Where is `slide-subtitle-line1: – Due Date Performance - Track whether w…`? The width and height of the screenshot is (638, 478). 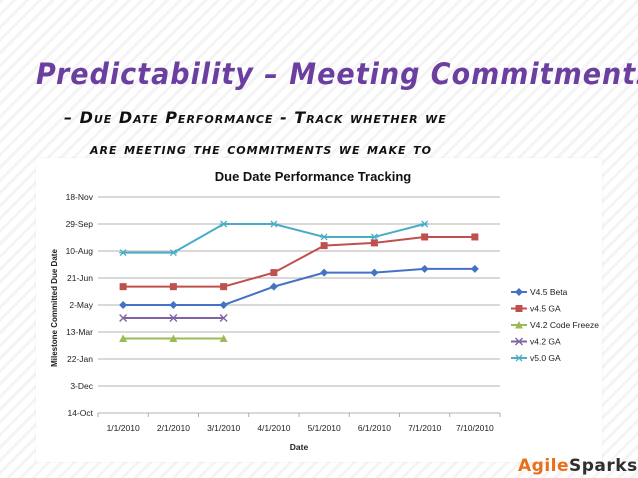 slide-subtitle-line1: – Due Date Performance - Track whether w… is located at coordinates (255, 117).